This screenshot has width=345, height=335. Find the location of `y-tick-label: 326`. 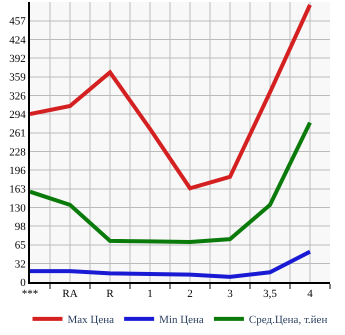

y-tick-label: 326 is located at coordinates (17, 96).